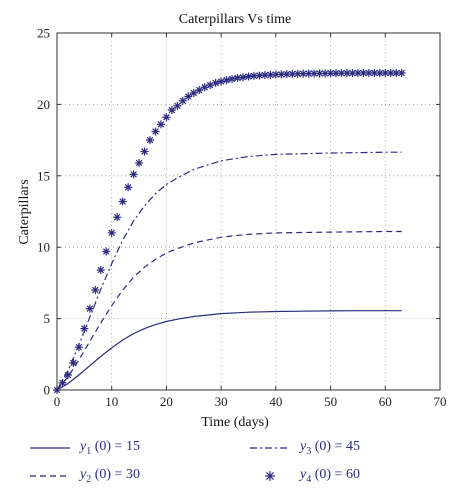 This screenshot has height=500, width=471. Describe the element at coordinates (335, 447) in the screenshot. I see `legend-rest: (0) = 45` at that location.